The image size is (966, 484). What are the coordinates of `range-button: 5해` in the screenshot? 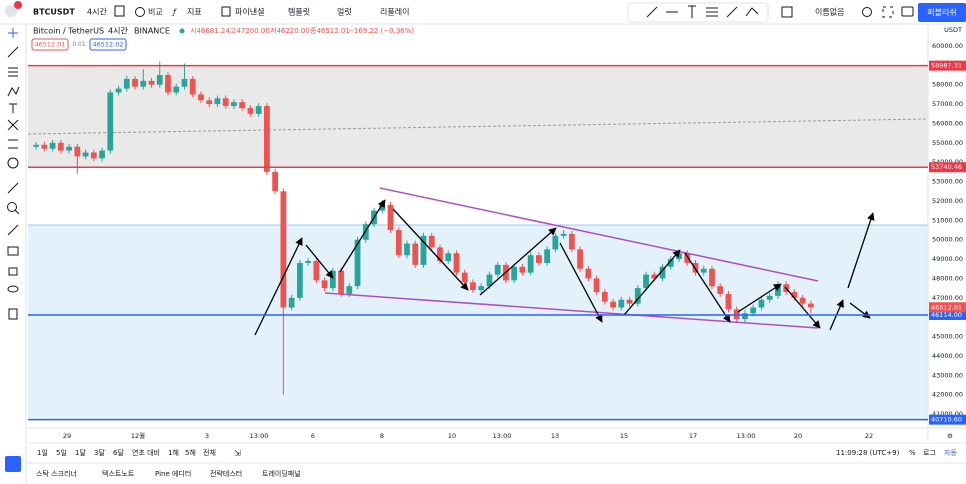 It's located at (190, 452).